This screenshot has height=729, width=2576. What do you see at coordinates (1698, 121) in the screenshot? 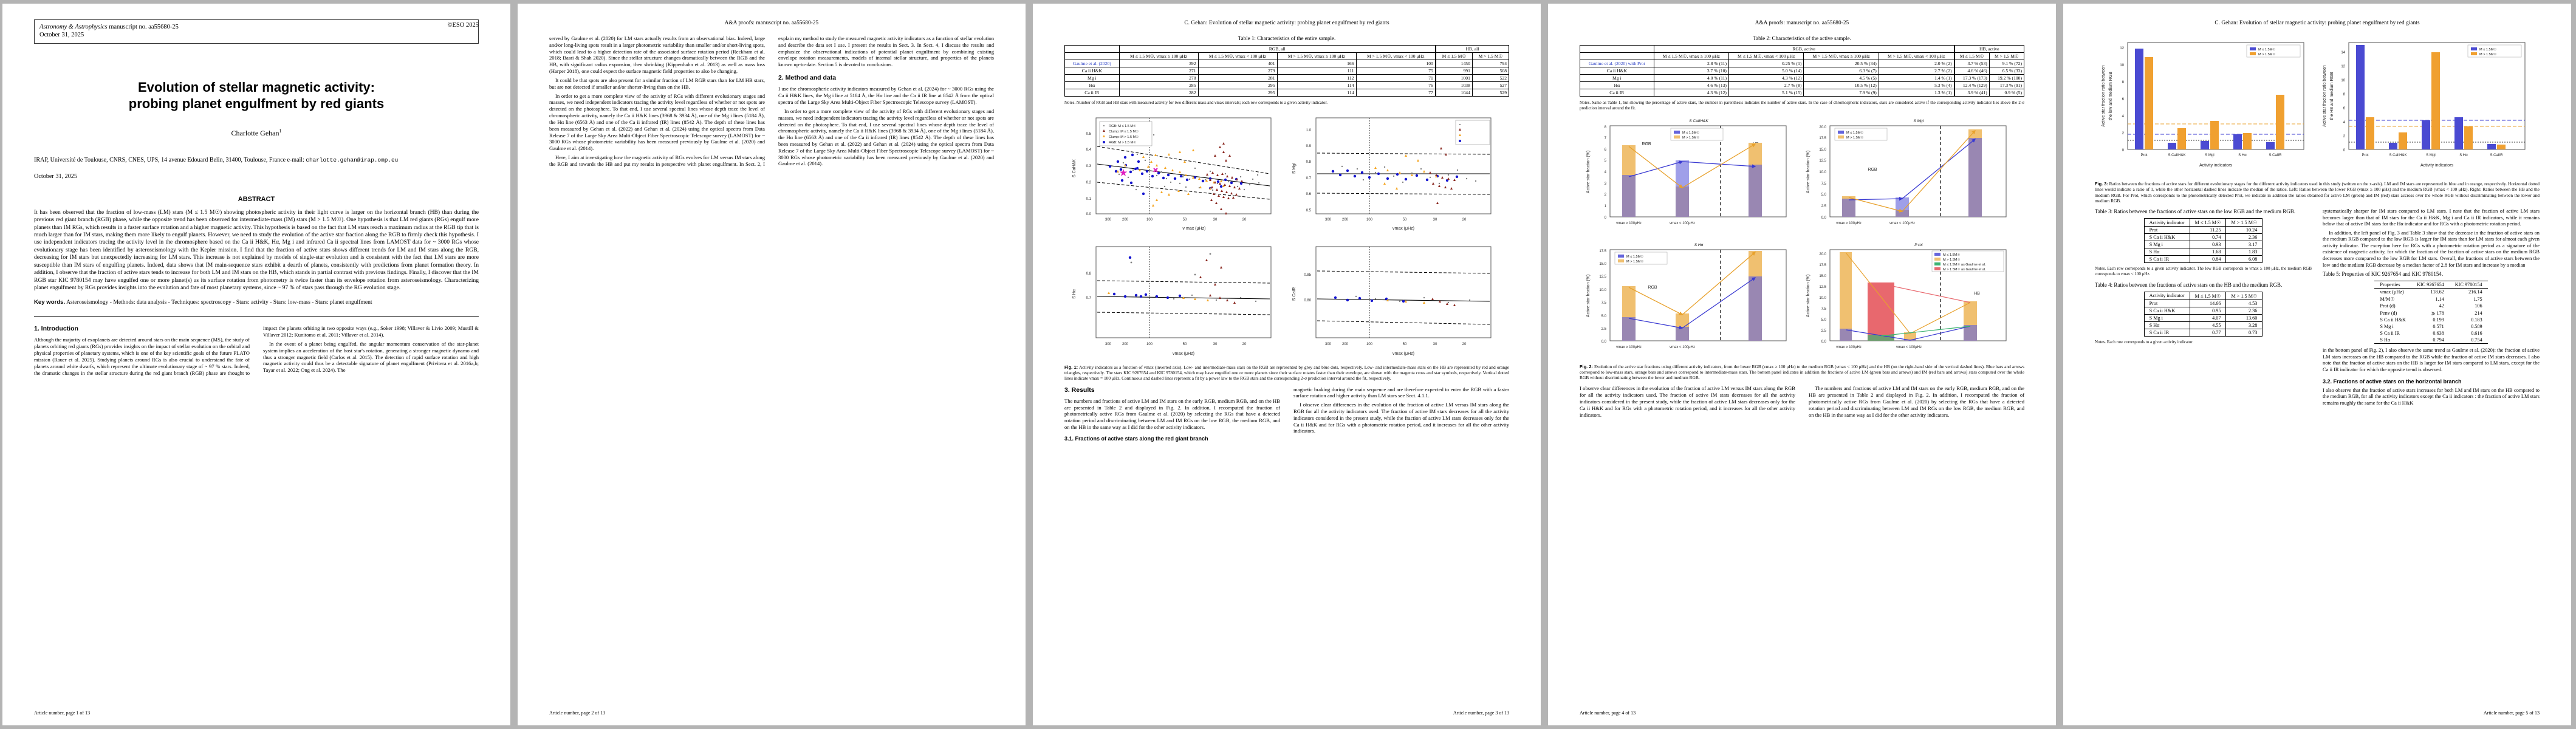
I see `svg-text: S CaIIH&K` at bounding box center [1698, 121].